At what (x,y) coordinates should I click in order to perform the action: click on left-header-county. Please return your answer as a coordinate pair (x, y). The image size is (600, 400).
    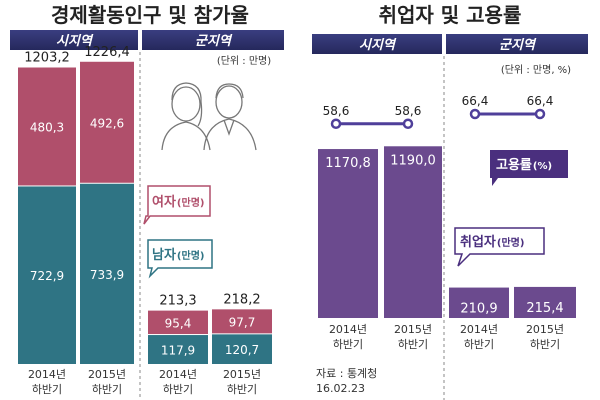
    Looking at the image, I should click on (213, 40).